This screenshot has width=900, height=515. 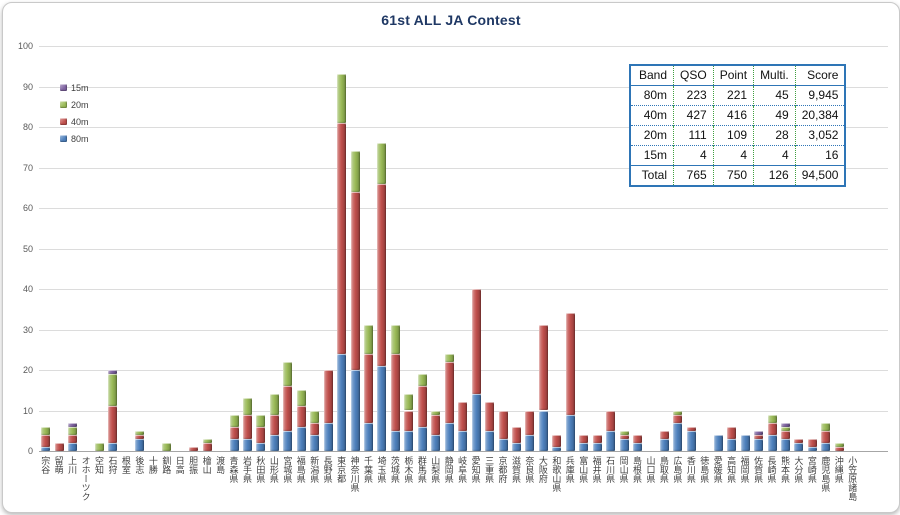 I want to click on x-tick-label: 東京都, so click(x=341, y=469).